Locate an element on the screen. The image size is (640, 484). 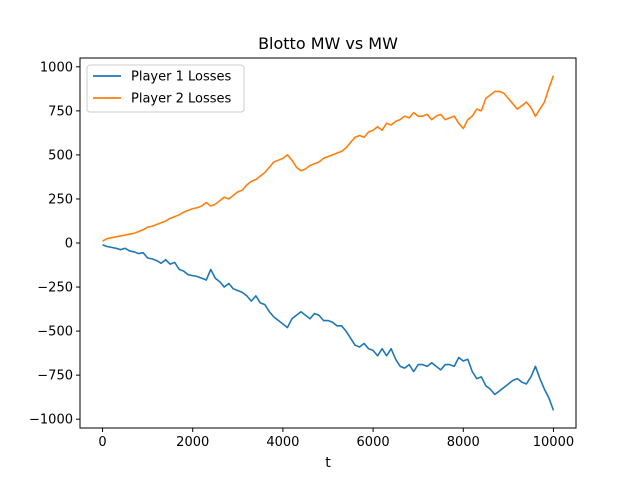
y-tick-label: 500 is located at coordinates (60, 155).